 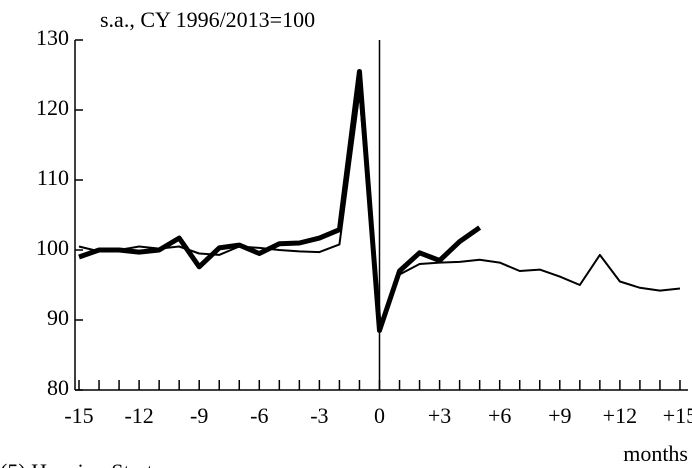 I want to click on subtitle: (5) Housing Starts, so click(x=80, y=463).